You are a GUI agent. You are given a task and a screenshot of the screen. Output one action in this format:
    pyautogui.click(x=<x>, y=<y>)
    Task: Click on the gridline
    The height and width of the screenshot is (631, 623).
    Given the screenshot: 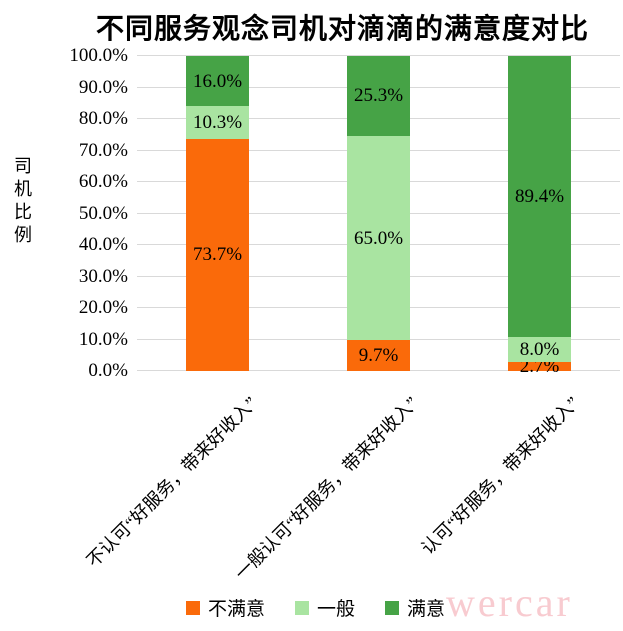 What is the action you would take?
    pyautogui.click(x=378, y=55)
    